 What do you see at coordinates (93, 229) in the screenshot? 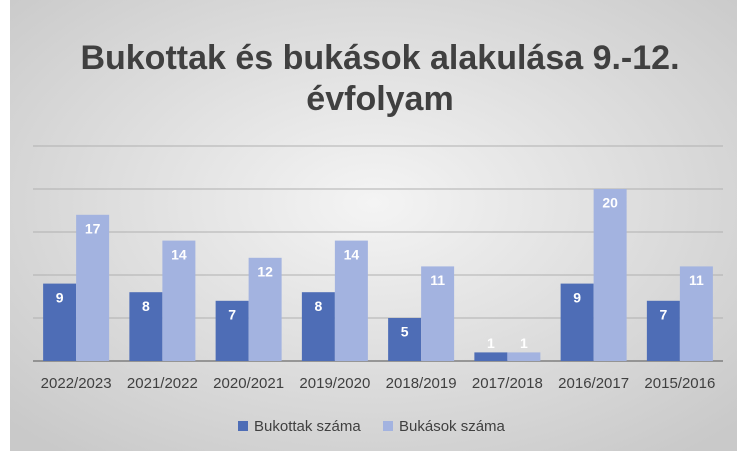
I see `data-label: 17` at bounding box center [93, 229].